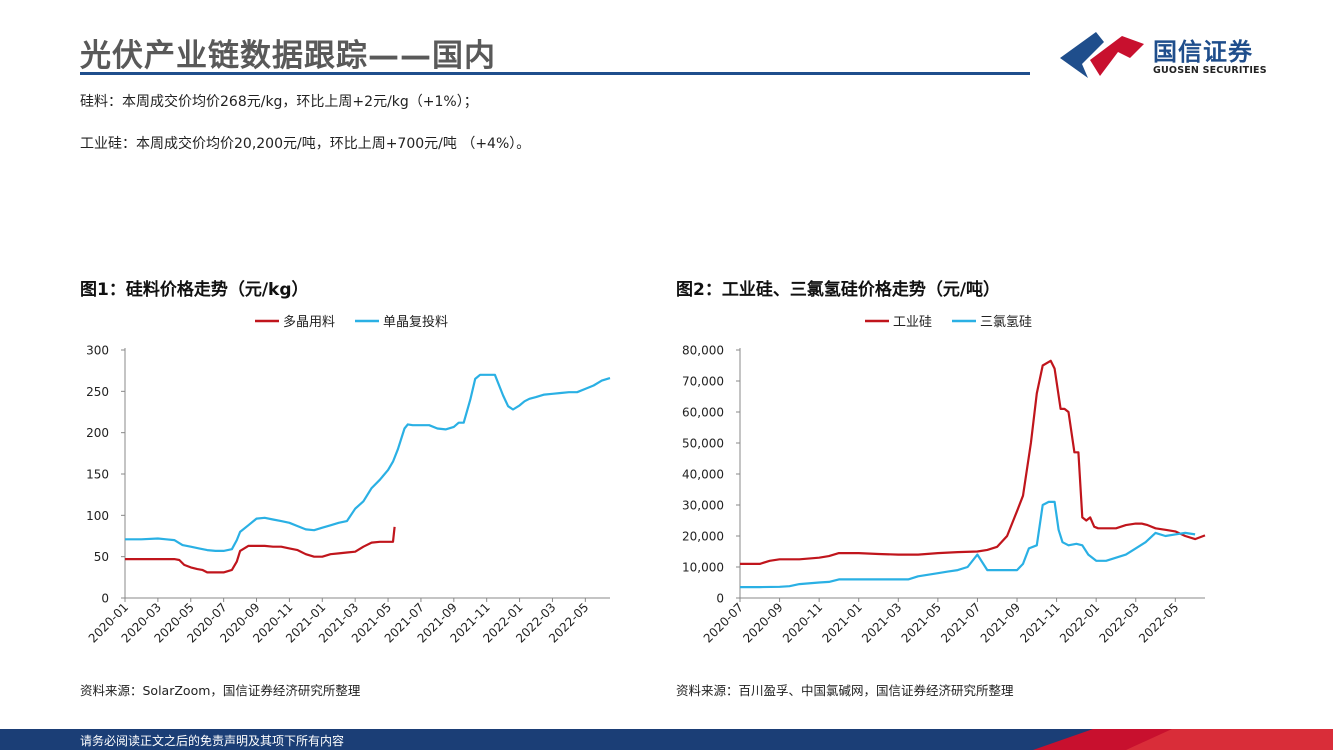 This screenshot has height=750, width=1333. What do you see at coordinates (723, 622) in the screenshot?
I see `x-tick-label: 2020-07` at bounding box center [723, 622].